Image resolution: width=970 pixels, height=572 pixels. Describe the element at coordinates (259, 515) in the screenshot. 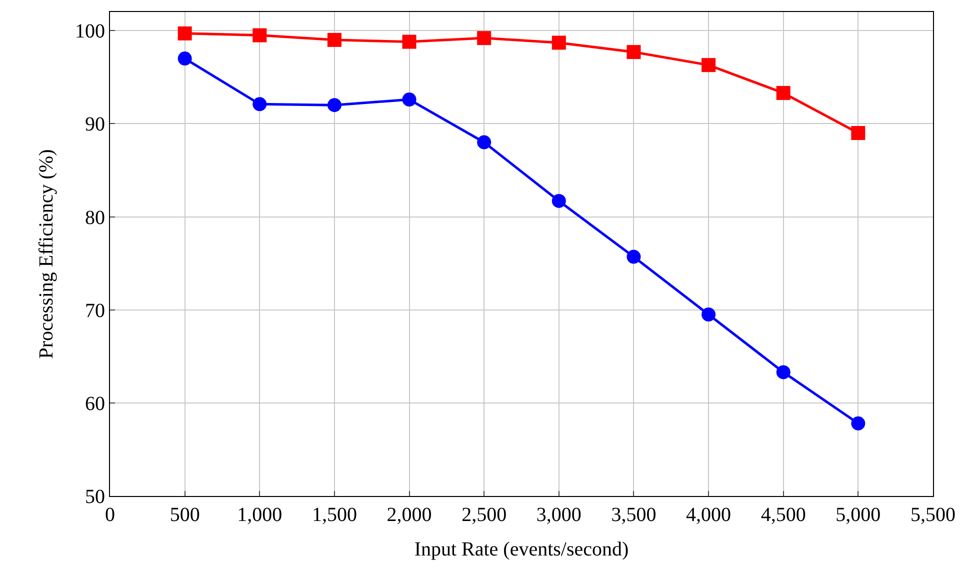

I see `x-tick-label: 1,000` at that location.